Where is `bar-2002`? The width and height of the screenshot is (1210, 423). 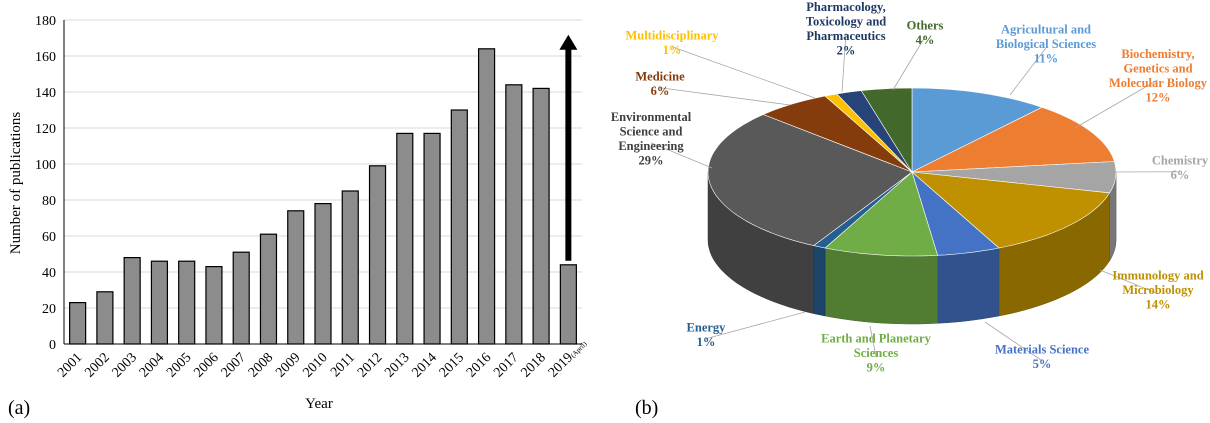 bar-2002 is located at coordinates (105, 318).